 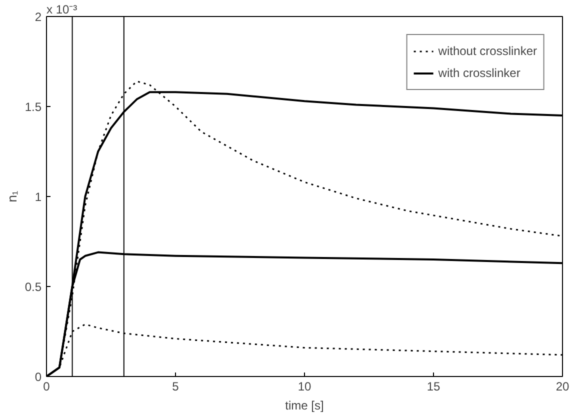 I want to click on y-tick-label: 0.5, so click(x=33, y=287).